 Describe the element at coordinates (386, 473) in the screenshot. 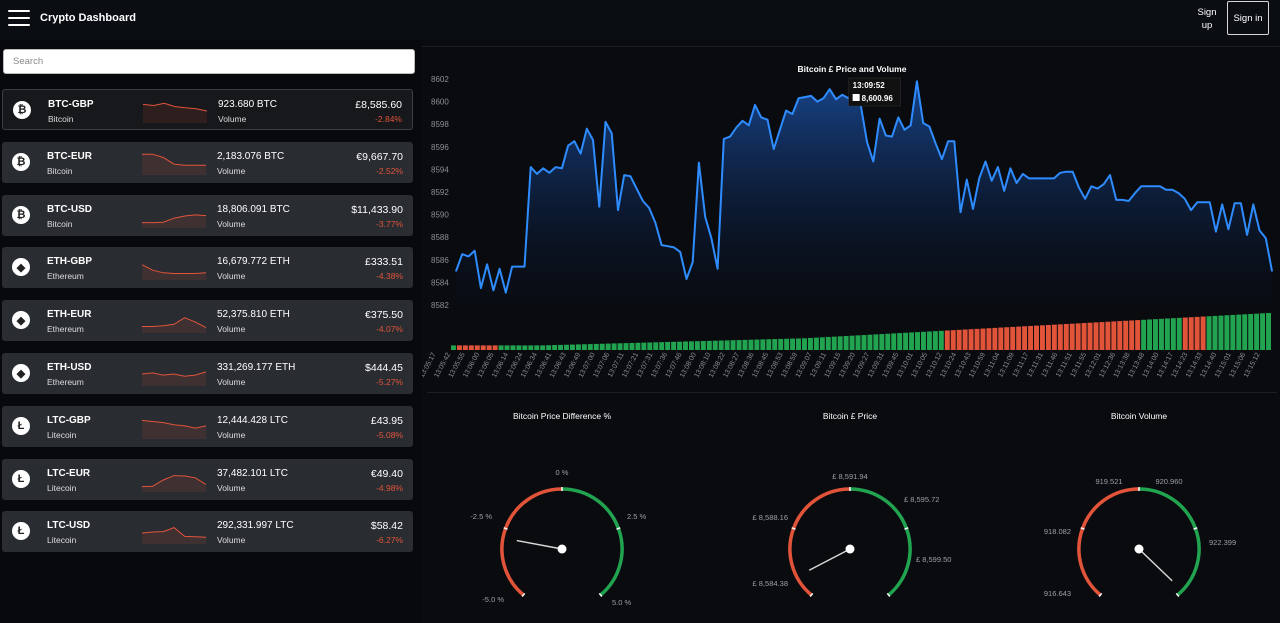

I see `price-value: €49.40` at that location.